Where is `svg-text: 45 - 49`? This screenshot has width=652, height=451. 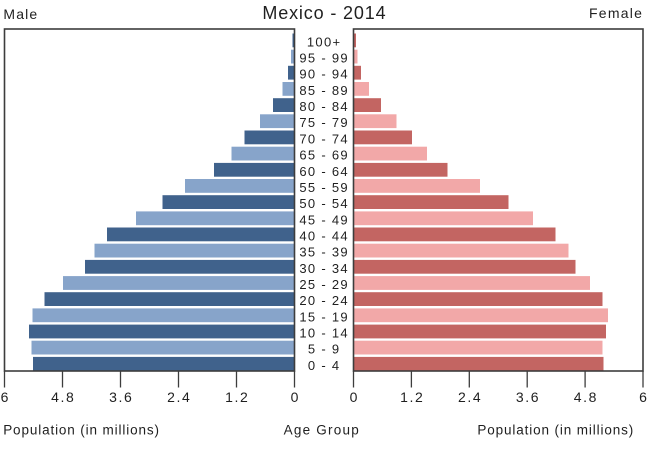
svg-text: 45 - 49 is located at coordinates (324, 219).